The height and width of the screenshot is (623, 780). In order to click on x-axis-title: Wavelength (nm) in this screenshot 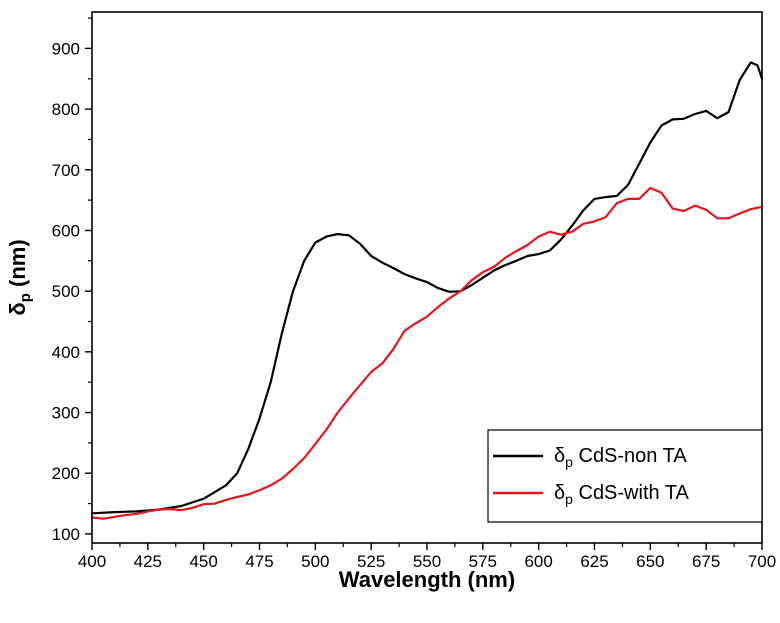, I will do `click(427, 579)`.